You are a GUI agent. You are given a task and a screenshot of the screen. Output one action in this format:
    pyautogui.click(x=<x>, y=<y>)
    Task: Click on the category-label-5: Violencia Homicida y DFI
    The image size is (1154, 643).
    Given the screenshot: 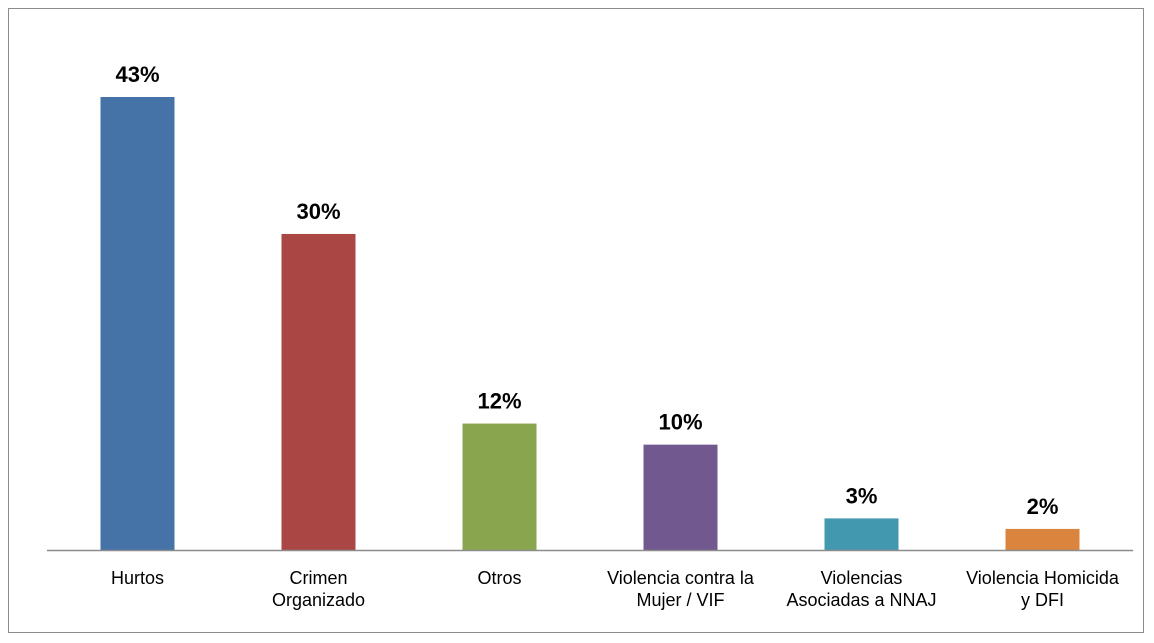 What is the action you would take?
    pyautogui.click(x=1043, y=589)
    